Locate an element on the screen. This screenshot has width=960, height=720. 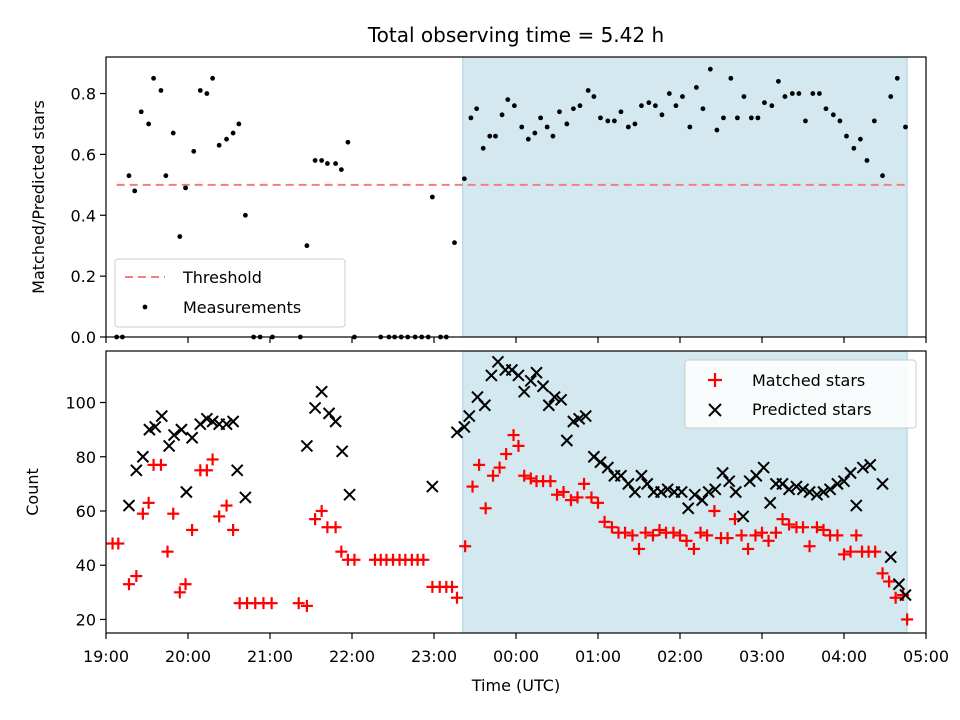
bottom-y-axis-ticks: 20 40 60 80 100 is located at coordinates (85, 511).